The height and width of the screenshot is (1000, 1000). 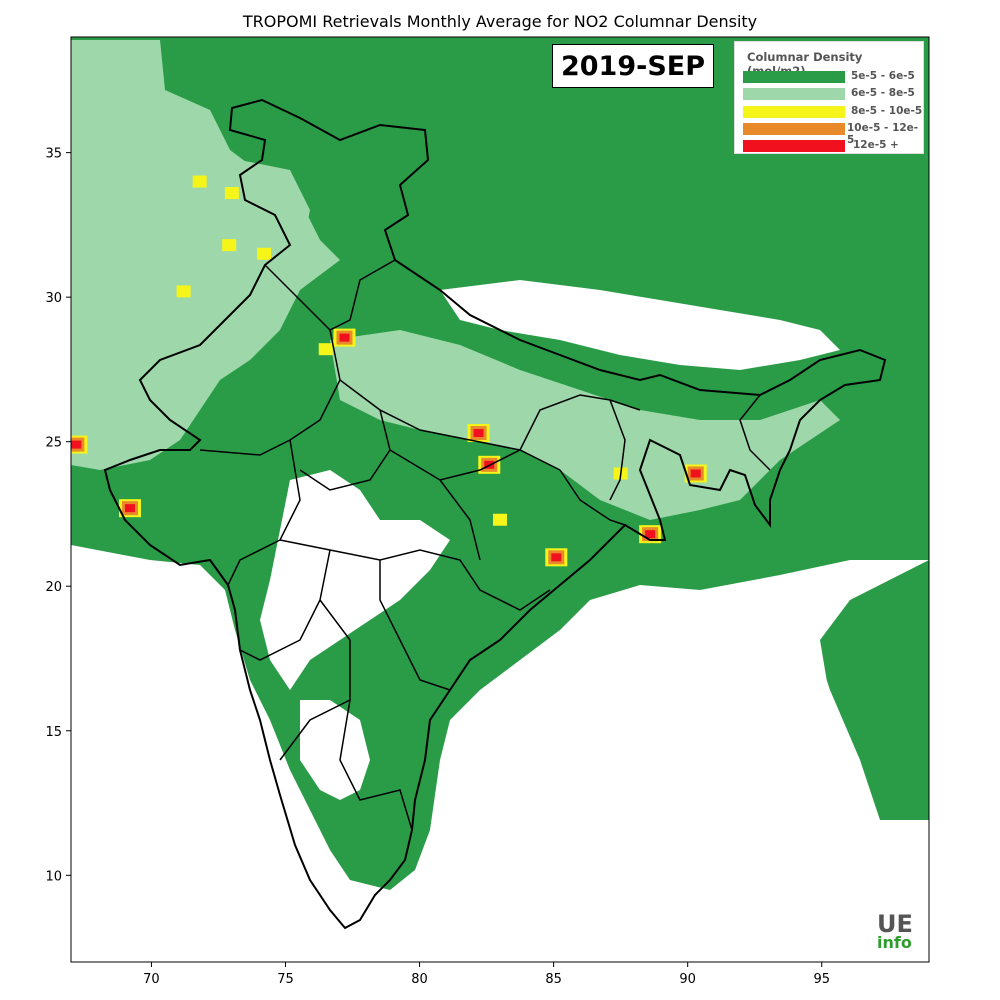 I want to click on density-region-northwest, so click(x=205, y=255).